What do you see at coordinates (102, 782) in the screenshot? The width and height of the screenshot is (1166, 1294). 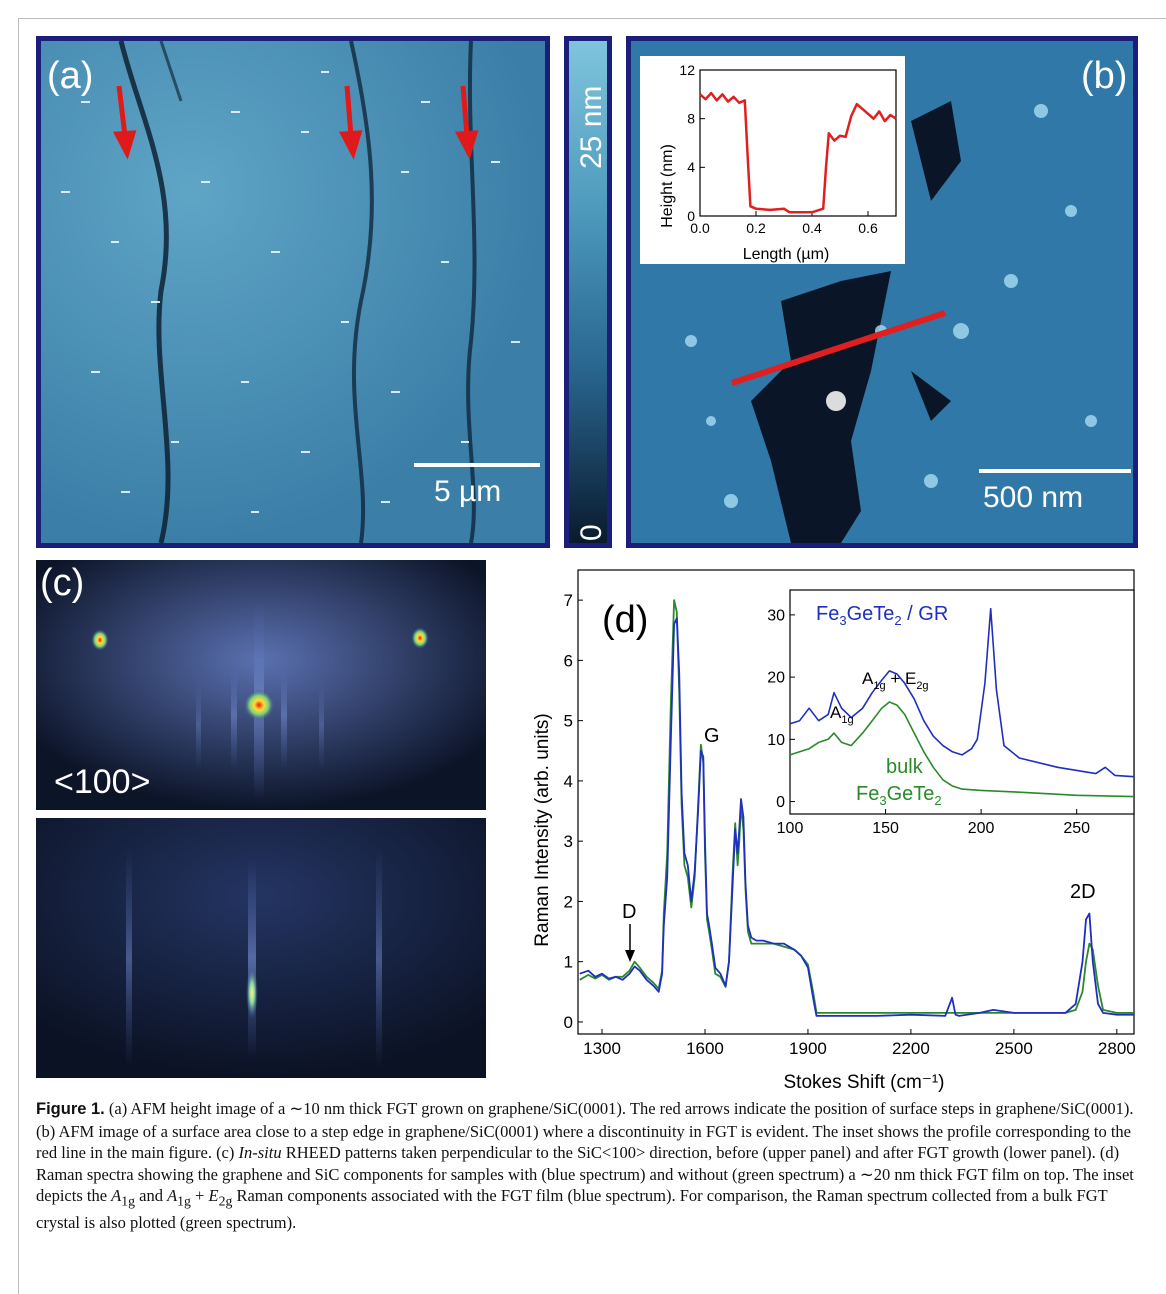 I see `rheed-direction-label: <100>` at bounding box center [102, 782].